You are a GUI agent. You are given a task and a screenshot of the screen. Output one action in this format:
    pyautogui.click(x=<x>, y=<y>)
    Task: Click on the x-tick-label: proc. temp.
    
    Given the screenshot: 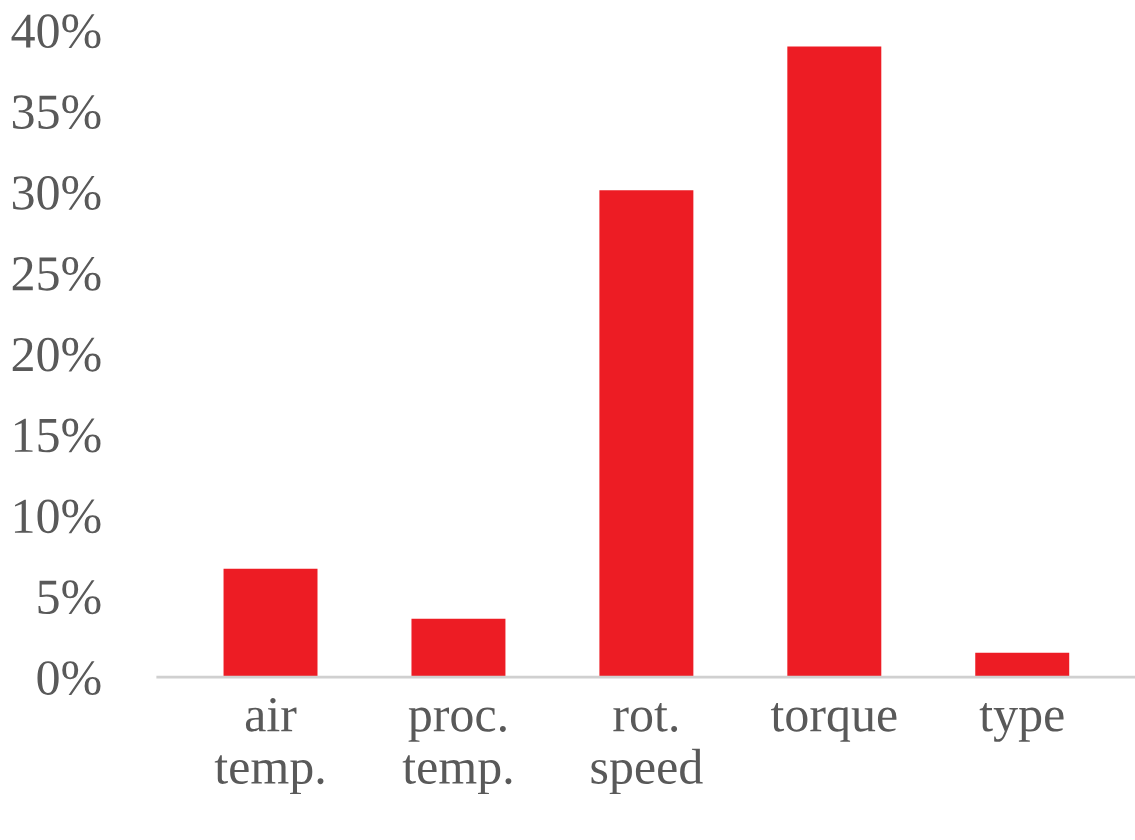 What is the action you would take?
    pyautogui.click(x=457, y=751)
    